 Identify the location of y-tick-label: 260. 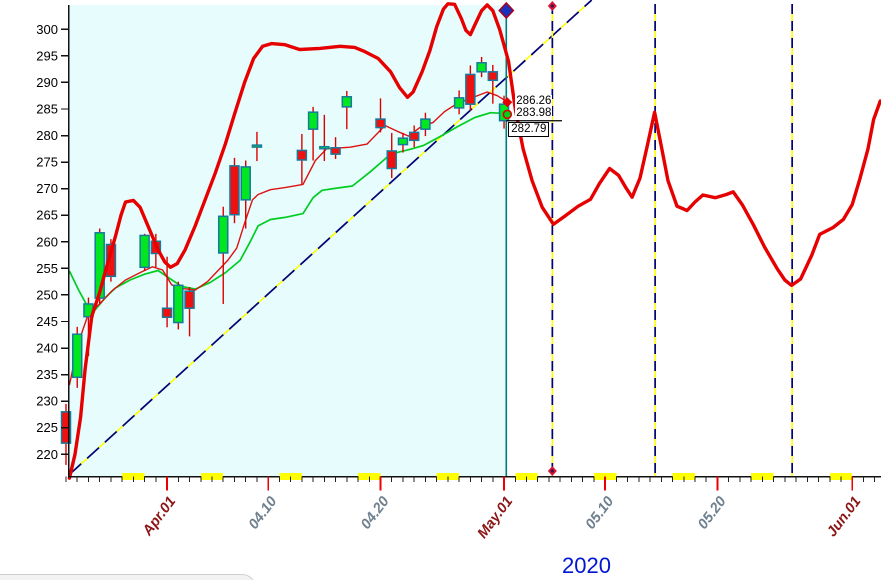
(47, 241).